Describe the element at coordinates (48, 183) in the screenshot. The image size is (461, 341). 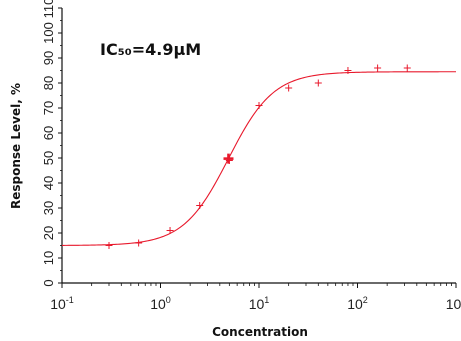
I see `y-tick-label: 40` at that location.